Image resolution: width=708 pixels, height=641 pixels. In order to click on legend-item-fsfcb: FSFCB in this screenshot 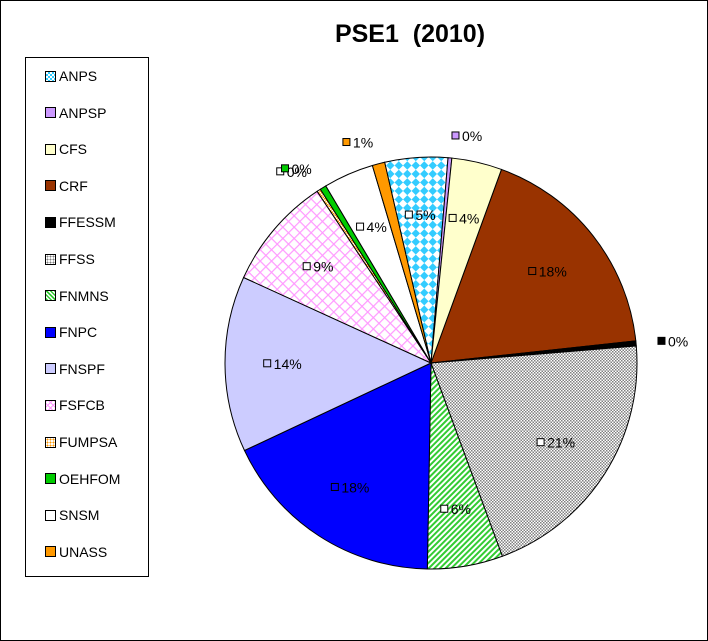, I will do `click(75, 405)`.